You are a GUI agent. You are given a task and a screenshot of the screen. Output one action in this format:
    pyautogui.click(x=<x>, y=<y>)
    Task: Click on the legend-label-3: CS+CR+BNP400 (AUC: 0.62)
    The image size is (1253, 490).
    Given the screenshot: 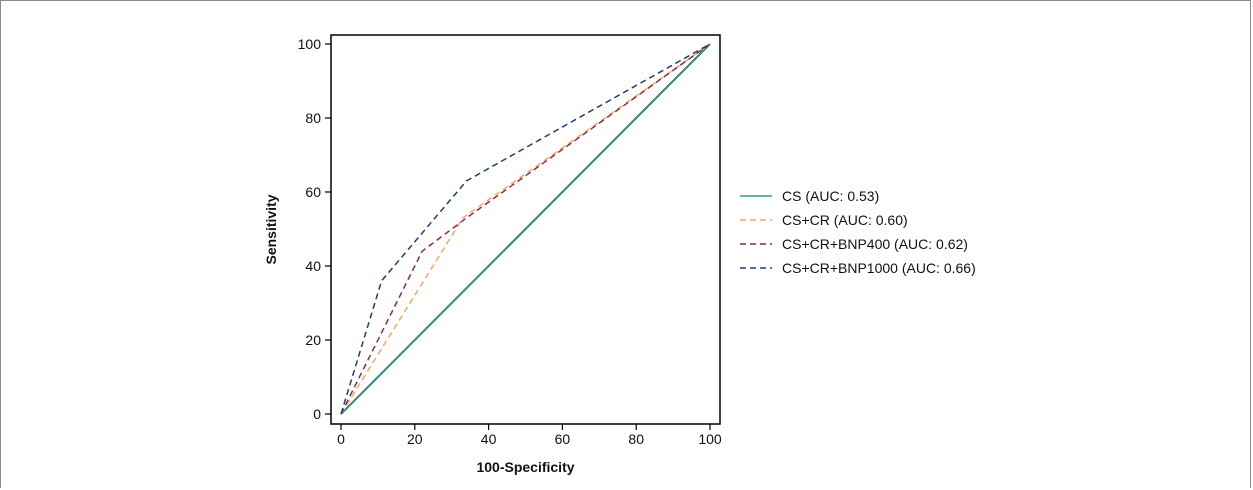 What is the action you would take?
    pyautogui.click(x=875, y=244)
    